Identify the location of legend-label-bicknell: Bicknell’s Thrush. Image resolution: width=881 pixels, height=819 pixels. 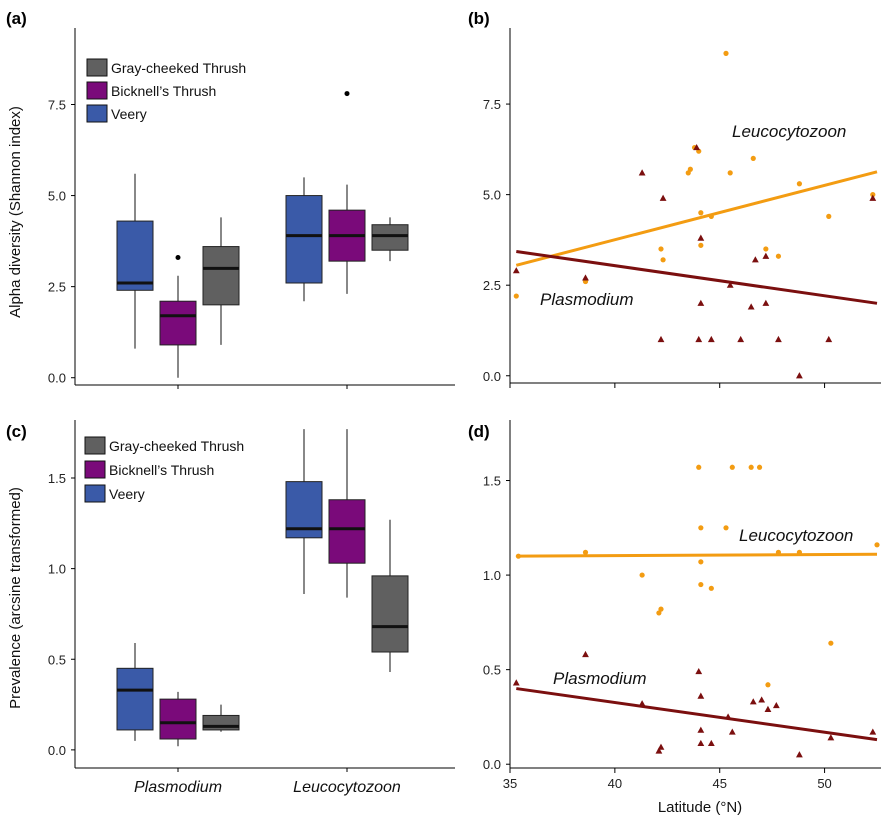
(163, 91).